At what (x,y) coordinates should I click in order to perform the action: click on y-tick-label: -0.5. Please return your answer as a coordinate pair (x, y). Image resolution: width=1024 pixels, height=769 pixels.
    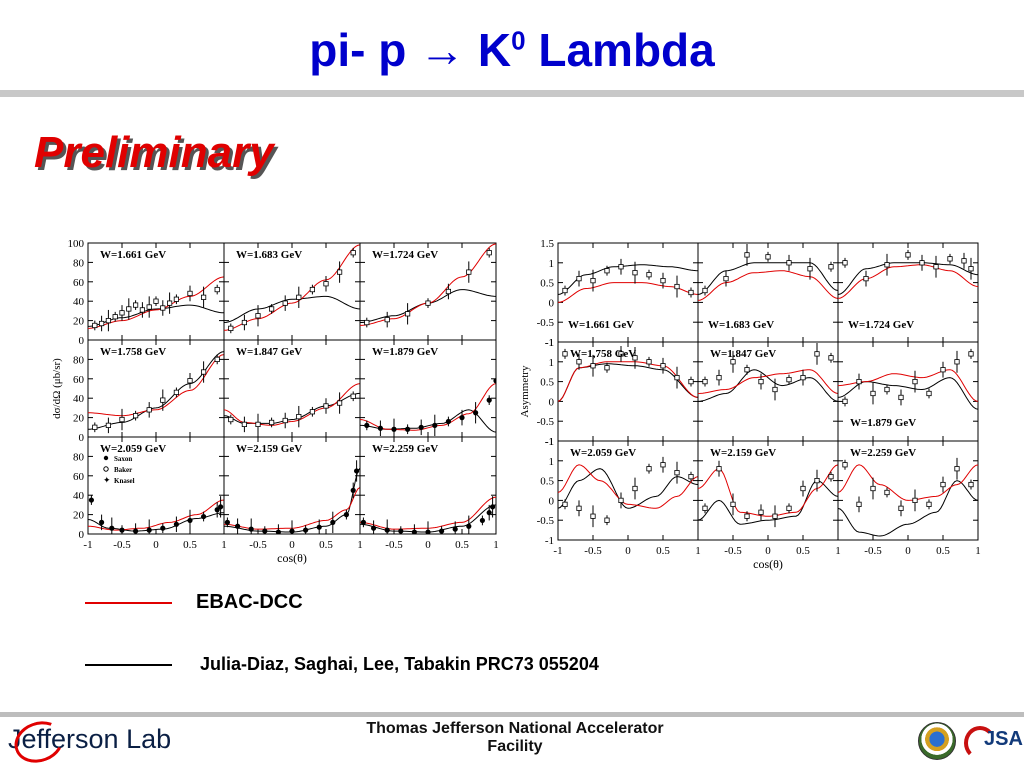
    Looking at the image, I should click on (546, 323).